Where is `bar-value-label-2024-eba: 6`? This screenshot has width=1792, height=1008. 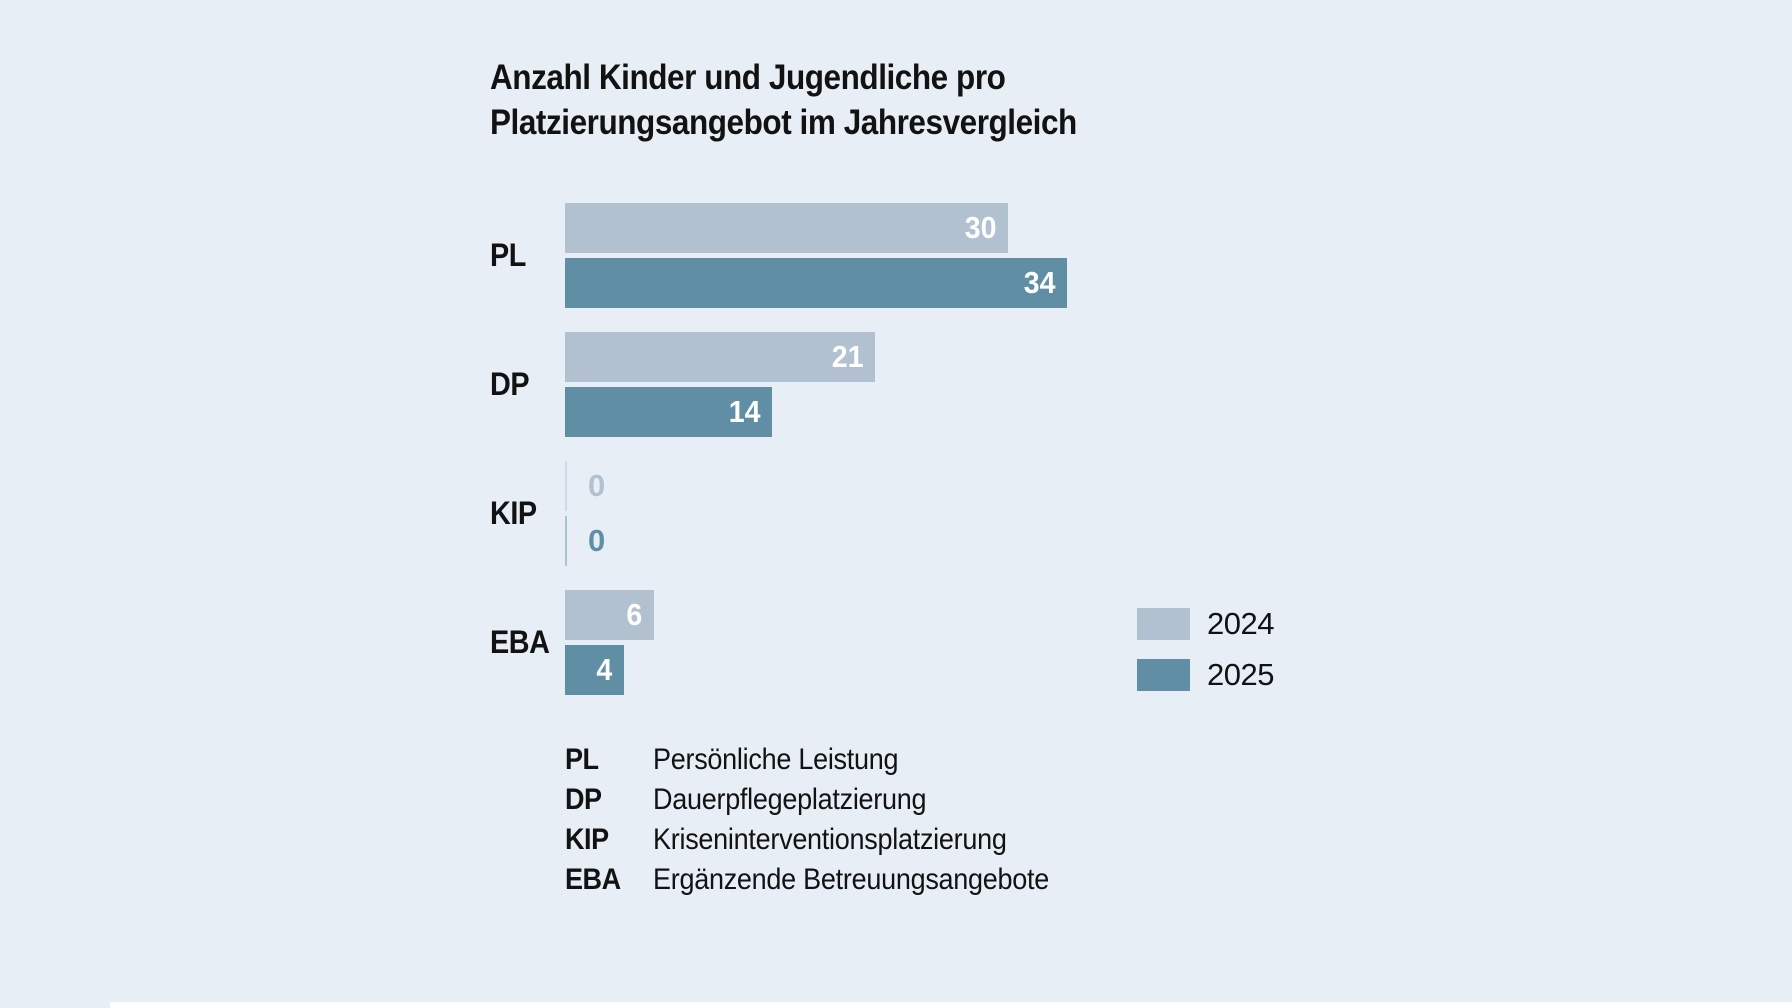
bar-value-label-2024-eba: 6 is located at coordinates (634, 614).